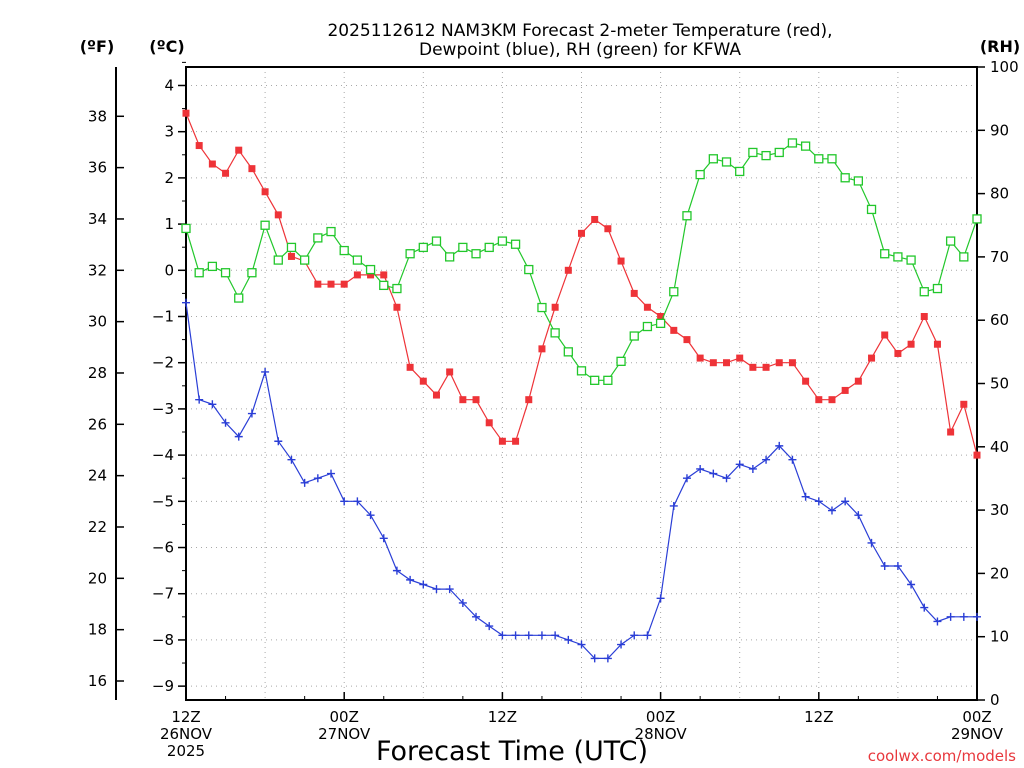 The image size is (1024, 768). I want to click on x-tick-label-line2: 29NOV, so click(977, 734).